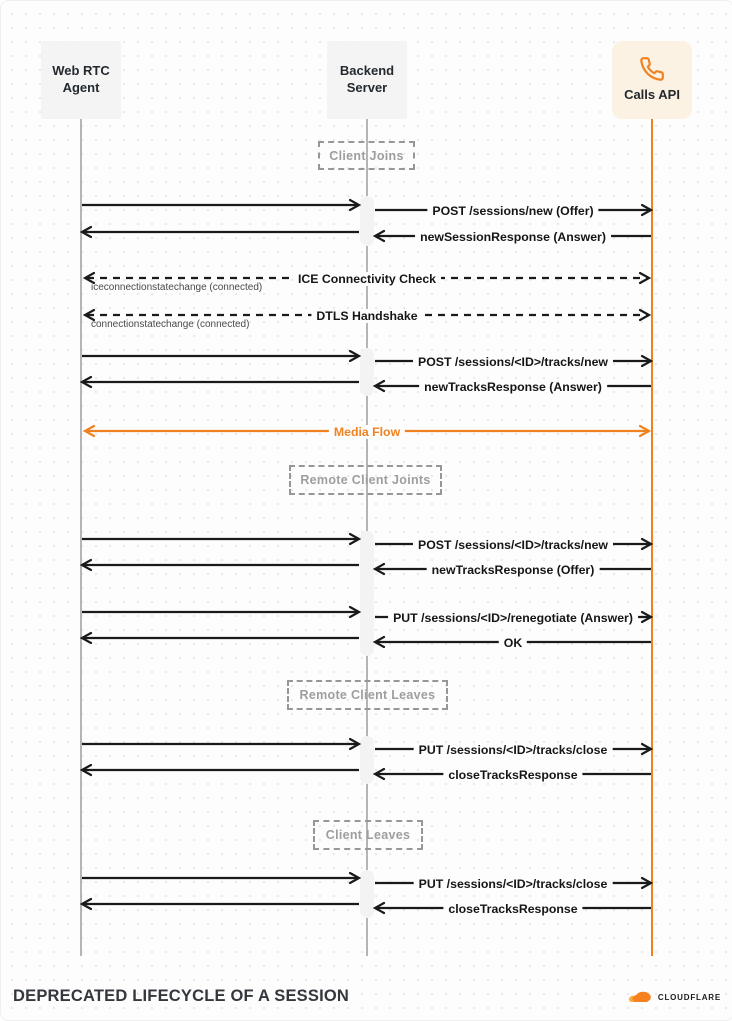 The height and width of the screenshot is (1021, 732). Describe the element at coordinates (367, 315) in the screenshot. I see `span-arrow-label: DTLS Handshake` at that location.